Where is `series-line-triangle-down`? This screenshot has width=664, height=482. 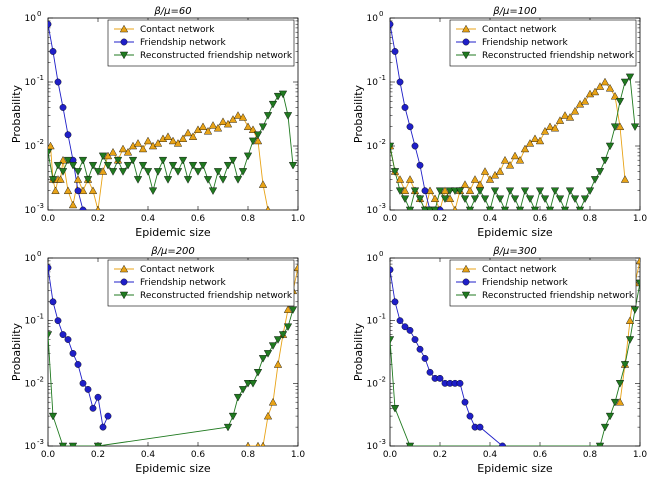
series-line-triangle-down is located at coordinates (515, 364).